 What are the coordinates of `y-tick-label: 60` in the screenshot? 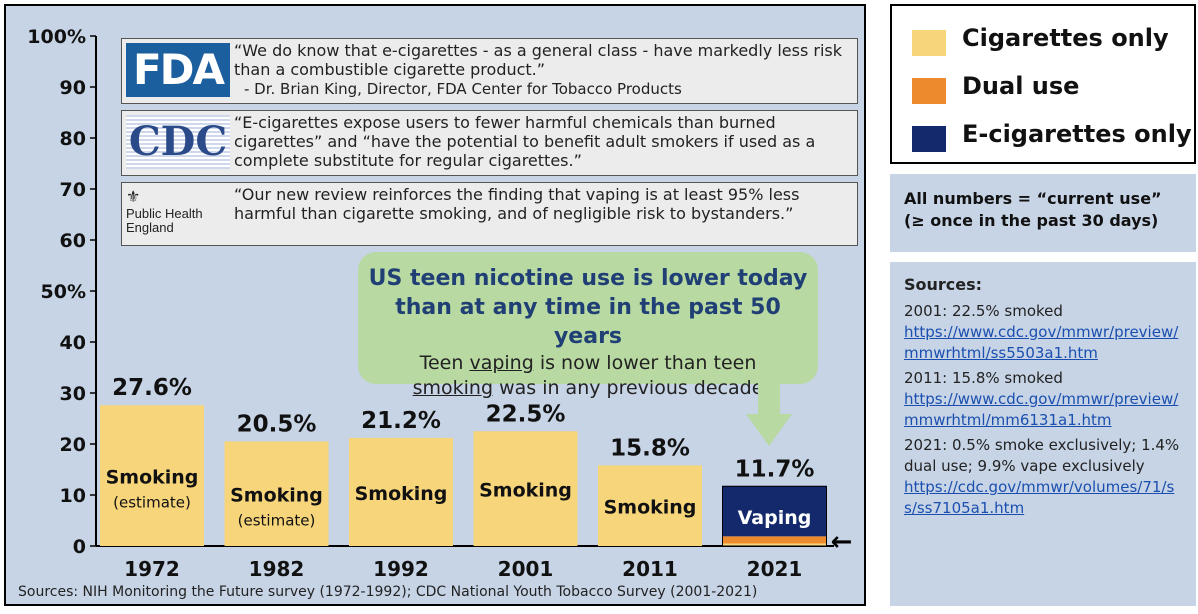 It's located at (73, 241).